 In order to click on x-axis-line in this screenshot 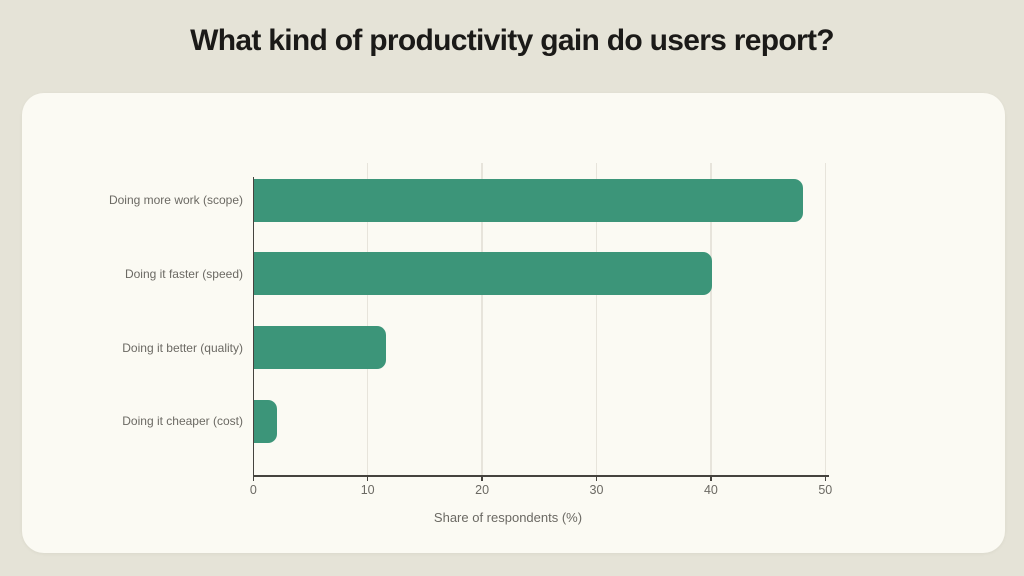, I will do `click(540, 476)`.